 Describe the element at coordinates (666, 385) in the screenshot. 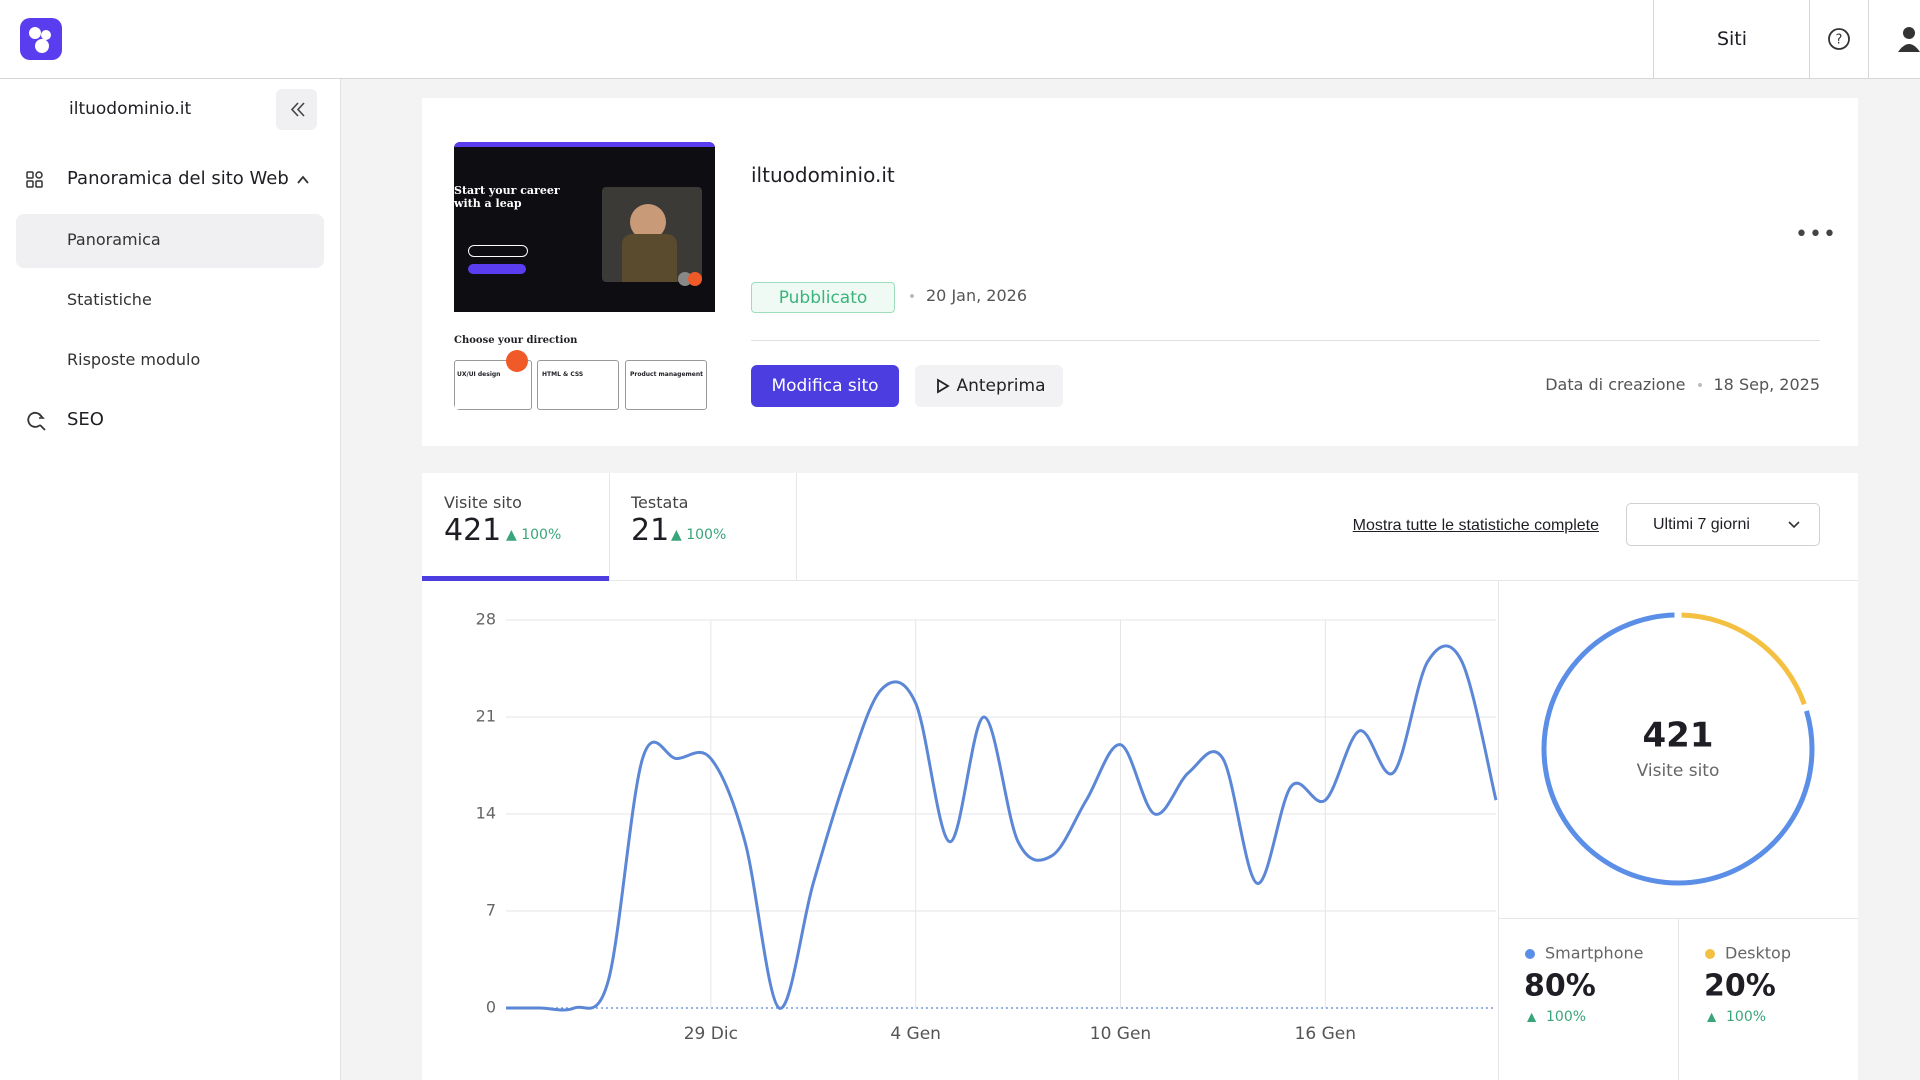

I see `thumbnail-card: Product management` at that location.